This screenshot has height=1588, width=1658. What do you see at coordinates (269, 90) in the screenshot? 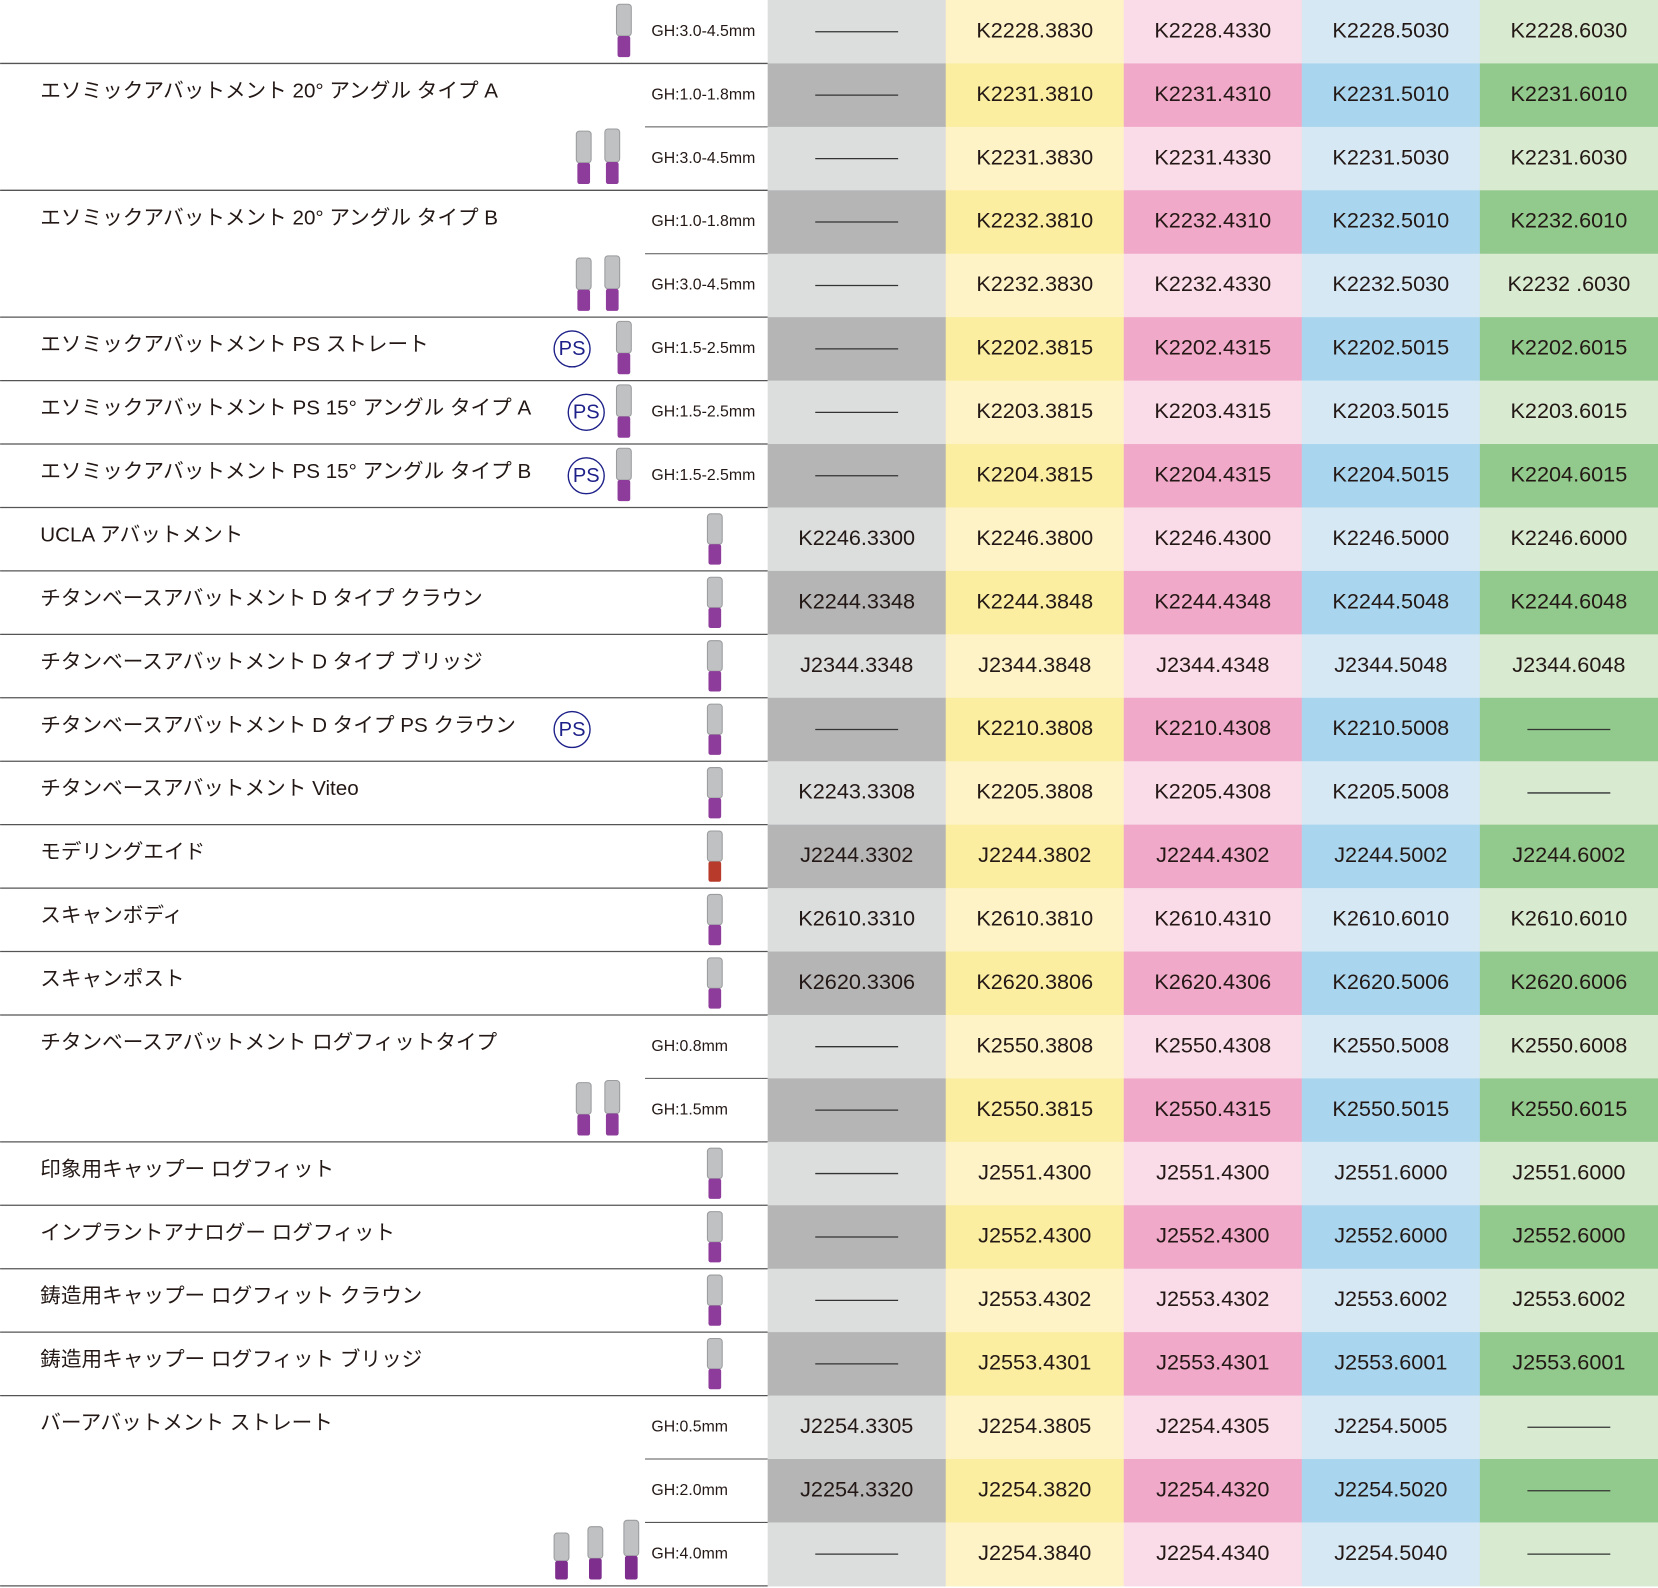
I see `product-name: エソミックアバットメント 20° アングル タイプ A` at bounding box center [269, 90].